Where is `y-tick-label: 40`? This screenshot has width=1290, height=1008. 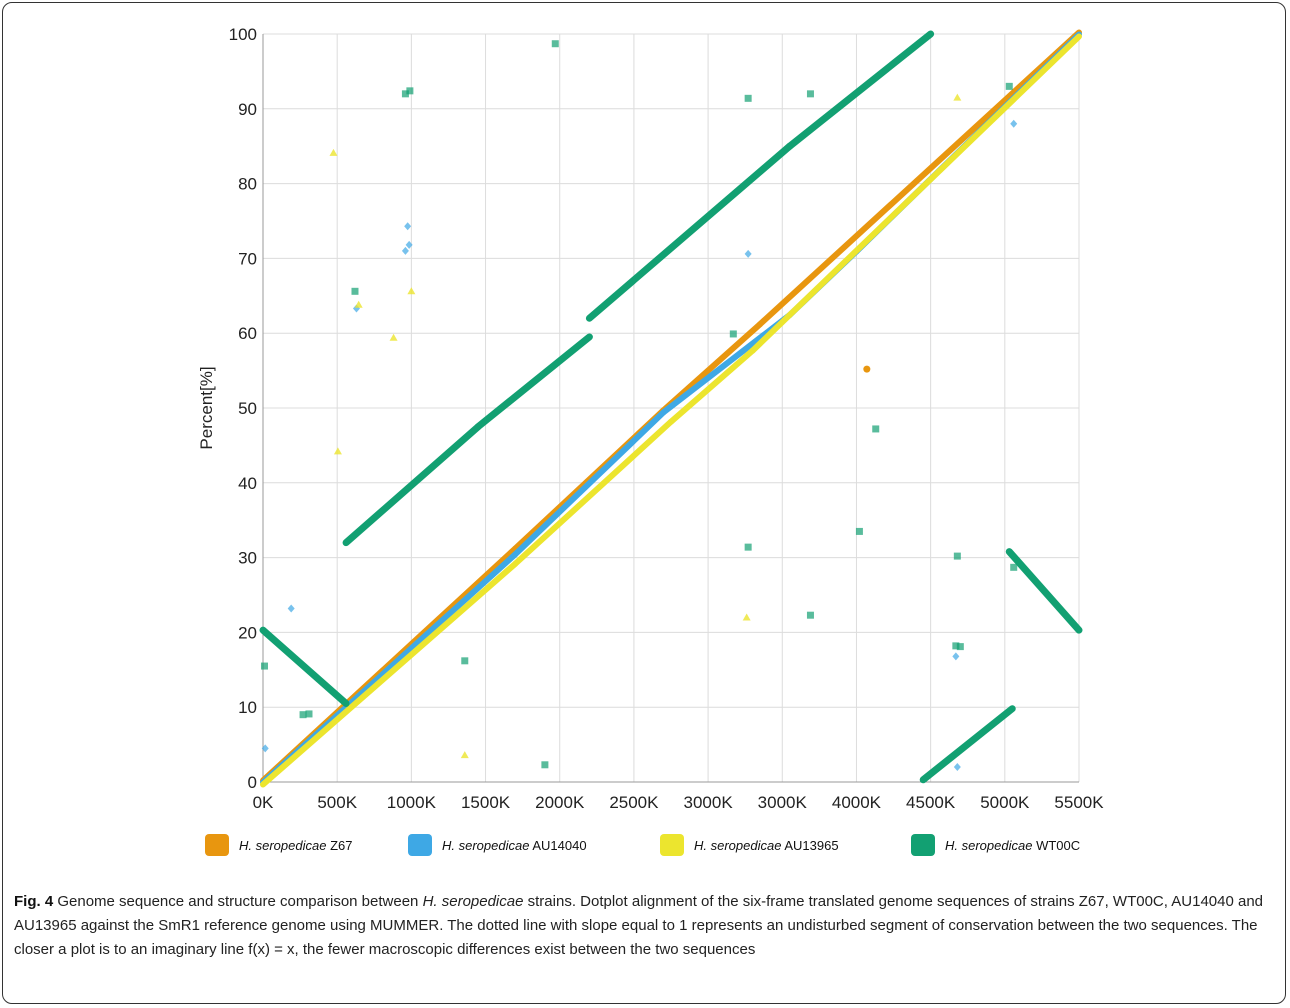
y-tick-label: 40 is located at coordinates (247, 483).